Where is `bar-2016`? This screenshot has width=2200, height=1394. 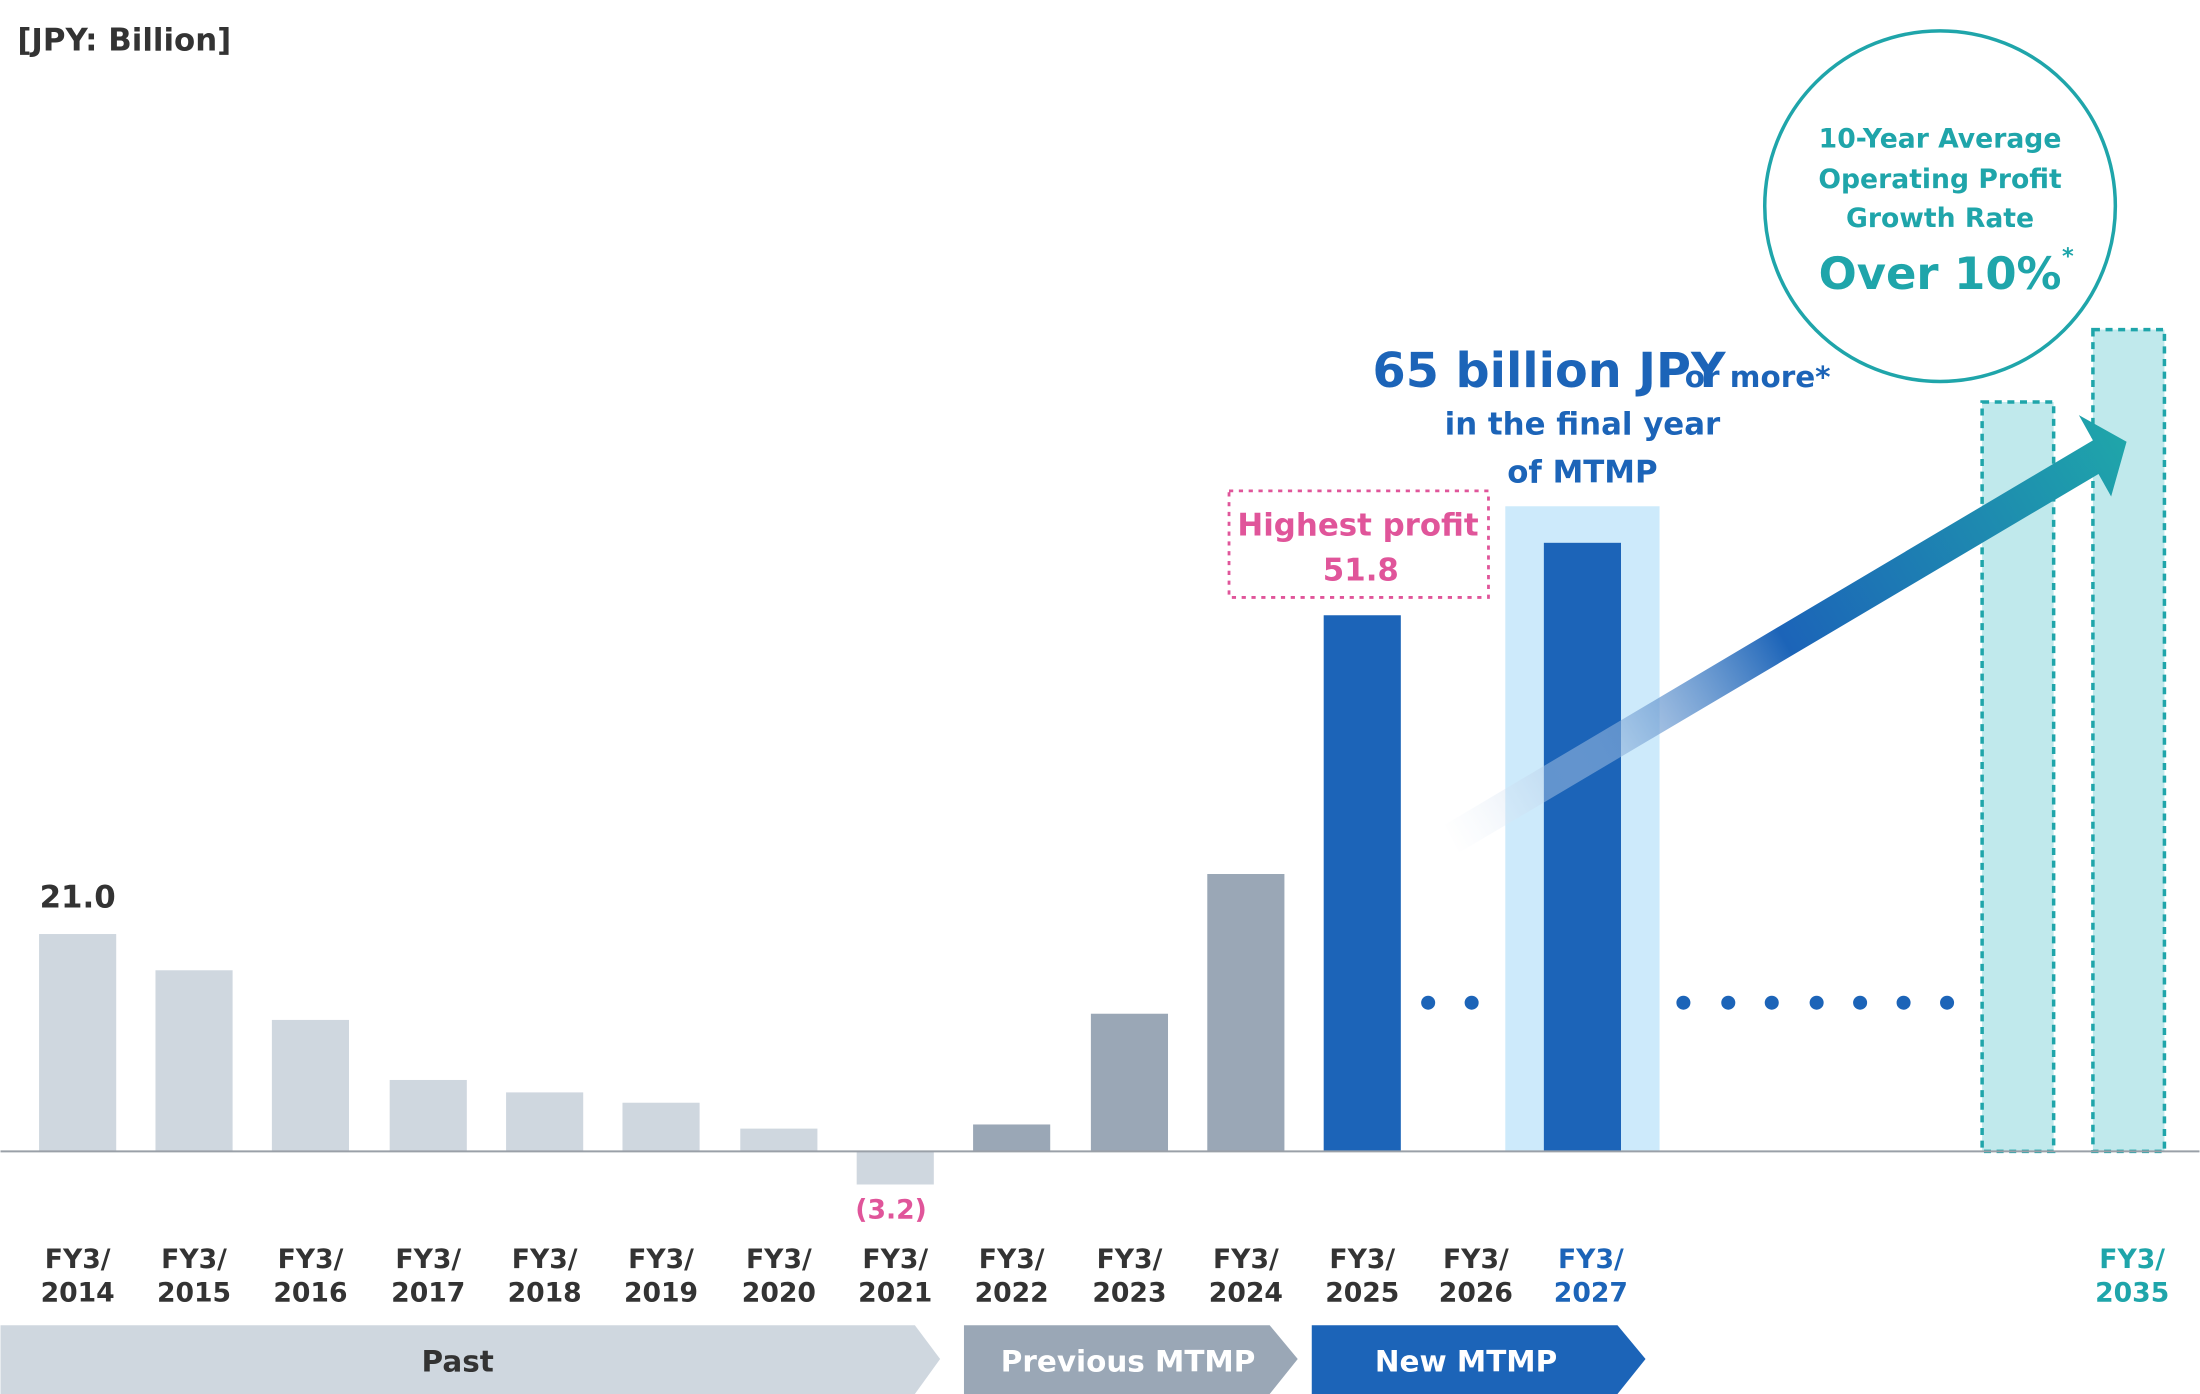 bar-2016 is located at coordinates (310, 1085).